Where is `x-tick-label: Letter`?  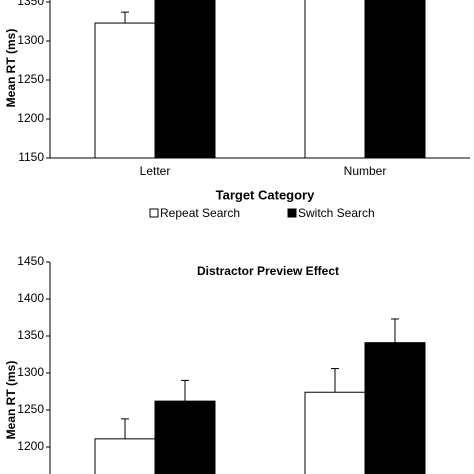
x-tick-label: Letter is located at coordinates (155, 171).